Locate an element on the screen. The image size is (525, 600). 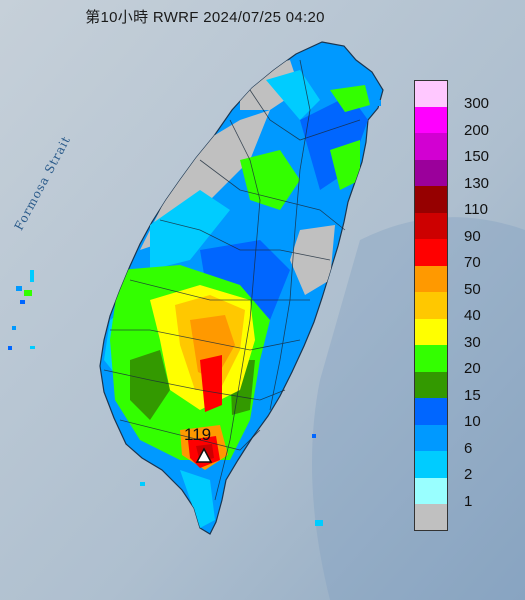
triangle-marker-icon is located at coordinates (204, 455).